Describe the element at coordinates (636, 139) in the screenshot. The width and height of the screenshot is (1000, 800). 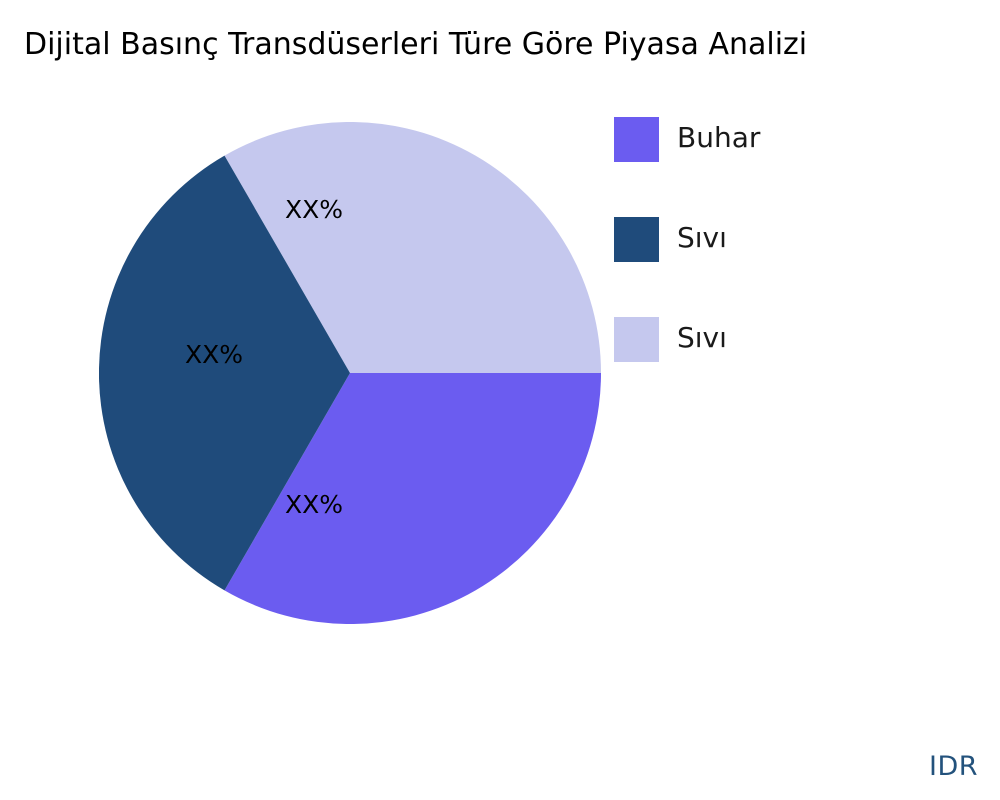
I see `legend-swatch-icon-buhar` at that location.